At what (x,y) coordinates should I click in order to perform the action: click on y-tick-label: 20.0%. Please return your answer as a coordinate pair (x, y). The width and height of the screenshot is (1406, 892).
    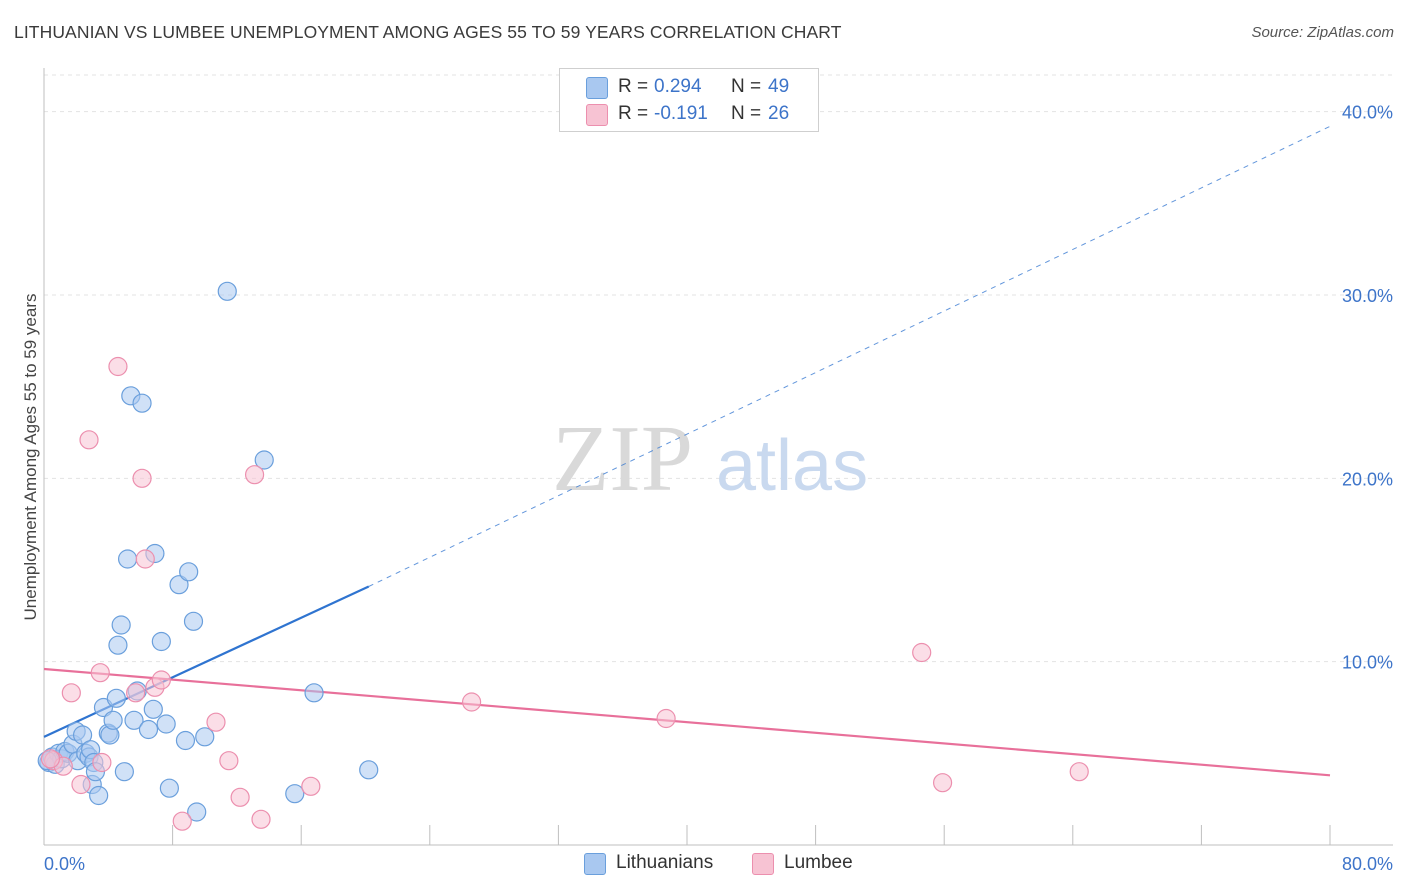
    Looking at the image, I should click on (1367, 479).